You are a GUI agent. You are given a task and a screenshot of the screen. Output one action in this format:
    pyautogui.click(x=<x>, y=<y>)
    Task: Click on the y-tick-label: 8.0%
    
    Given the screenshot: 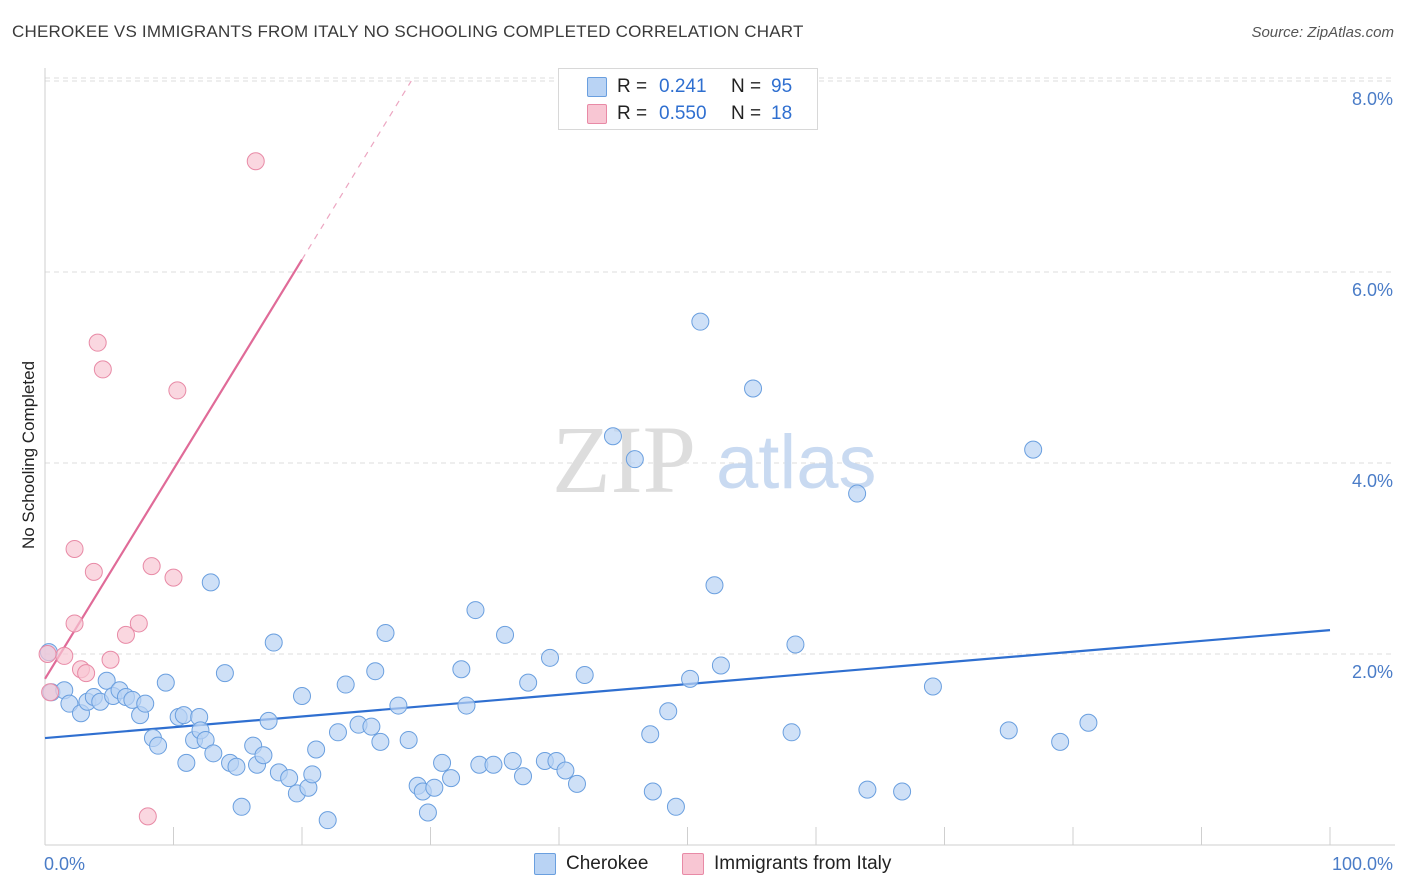 What is the action you would take?
    pyautogui.click(x=1372, y=99)
    